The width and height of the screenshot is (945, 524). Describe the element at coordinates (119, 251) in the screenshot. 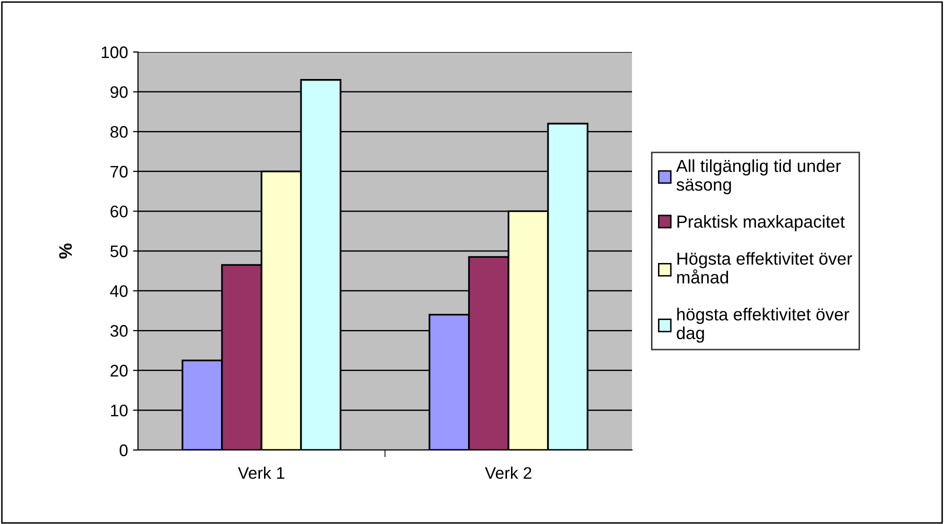

I see `y-tick-label: 50` at that location.